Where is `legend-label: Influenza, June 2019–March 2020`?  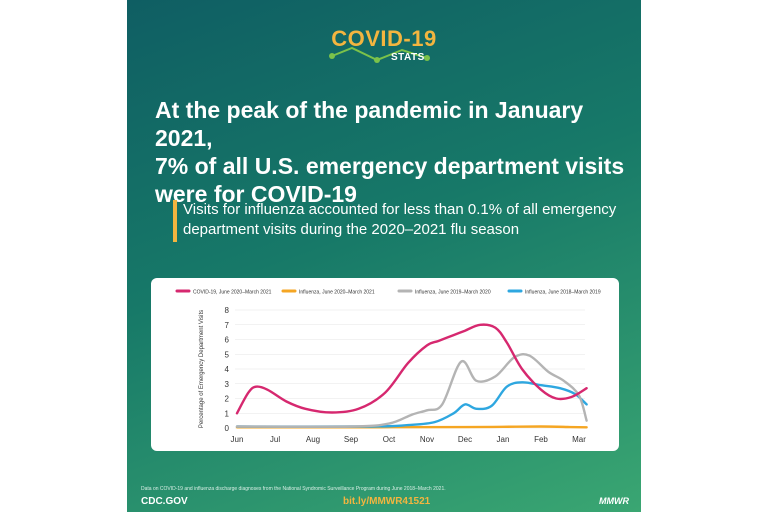 legend-label: Influenza, June 2019–March 2020 is located at coordinates (453, 293).